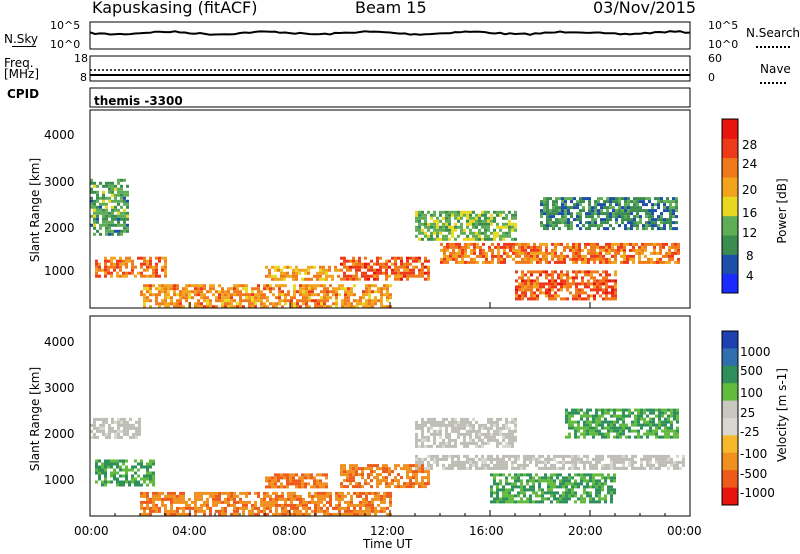 The image size is (800, 554). Describe the element at coordinates (390, 33) in the screenshot. I see `nsky-line` at that location.